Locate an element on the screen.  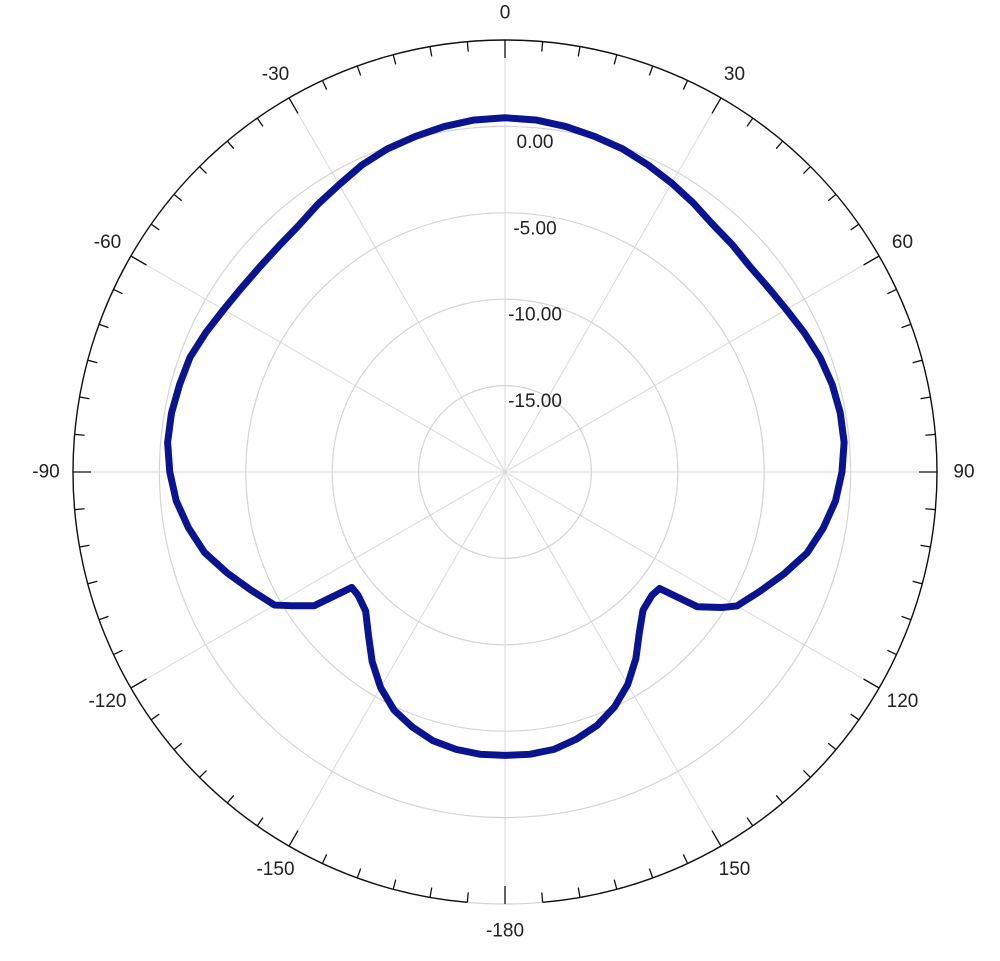
angle-label: 90 is located at coordinates (963, 472).